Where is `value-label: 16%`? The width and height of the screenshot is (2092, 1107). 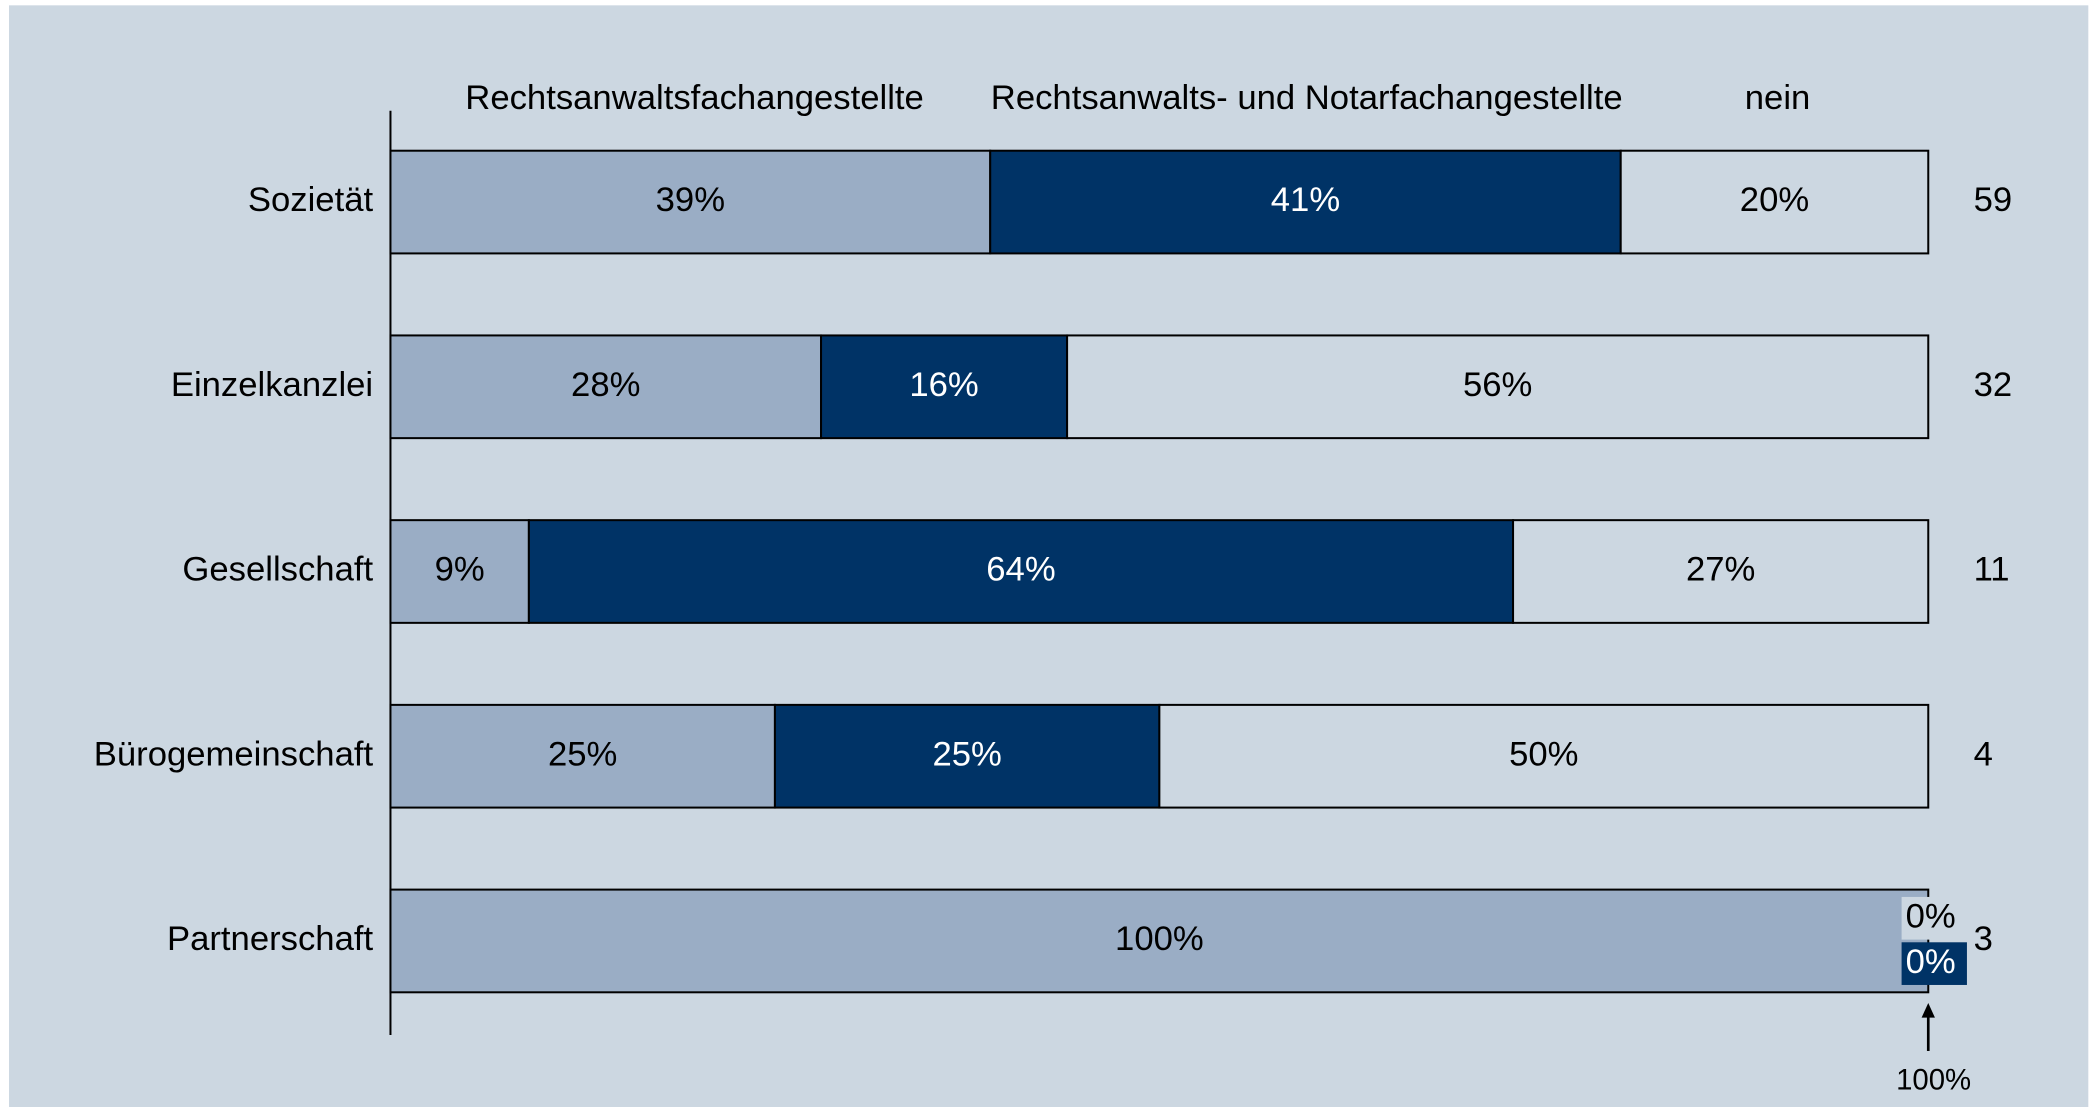
value-label: 16% is located at coordinates (943, 385).